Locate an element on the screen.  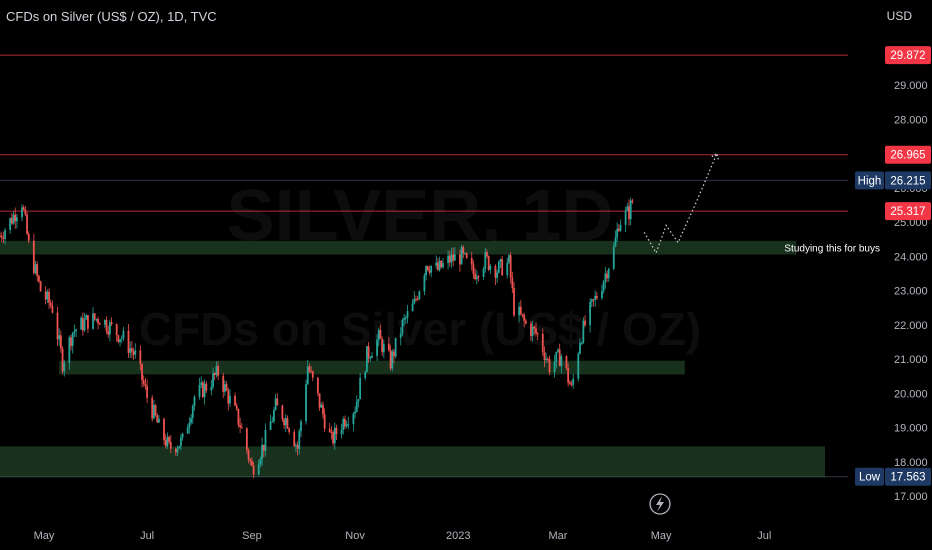
price-tick: 18.000 is located at coordinates (911, 463).